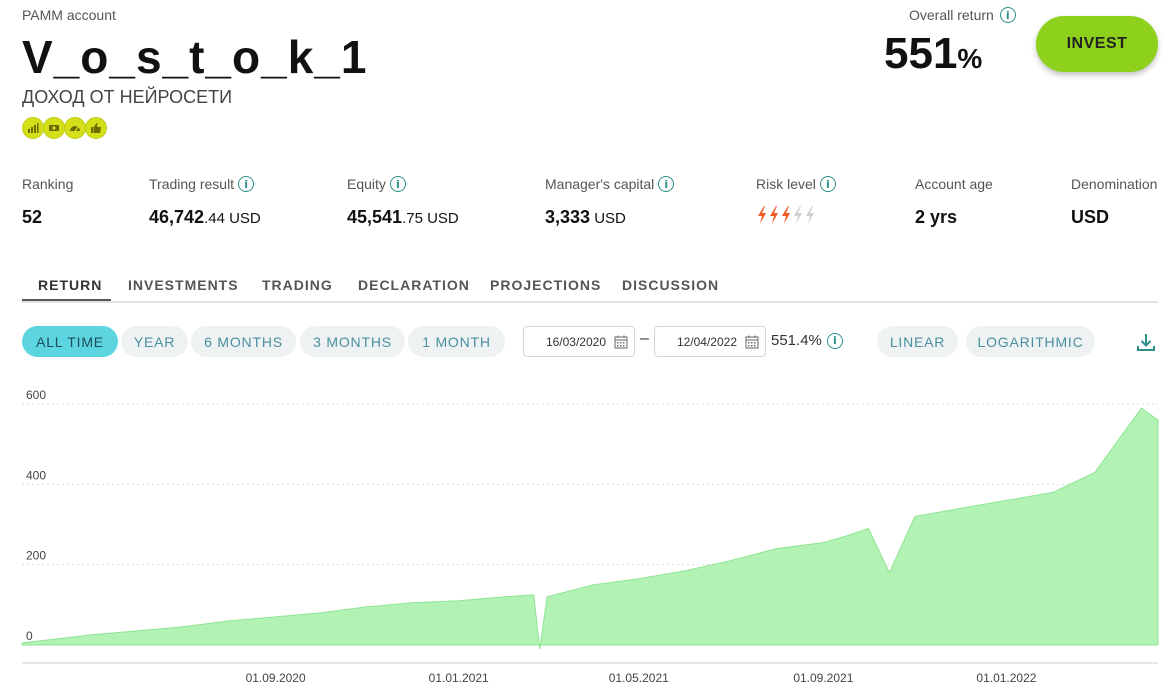 The width and height of the screenshot is (1175, 692). What do you see at coordinates (96, 128) in the screenshot?
I see `thumbs-up-badge-icon` at bounding box center [96, 128].